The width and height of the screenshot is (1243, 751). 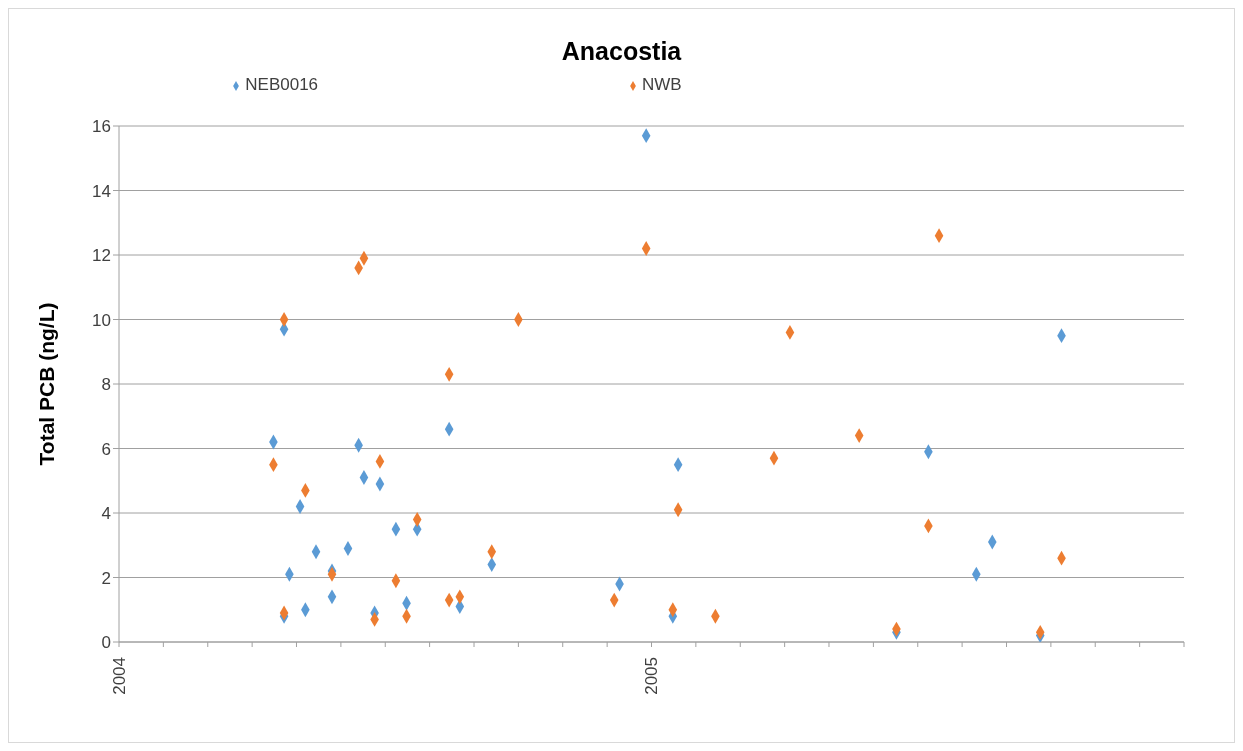 I want to click on legend-label: NWB, so click(x=662, y=84).